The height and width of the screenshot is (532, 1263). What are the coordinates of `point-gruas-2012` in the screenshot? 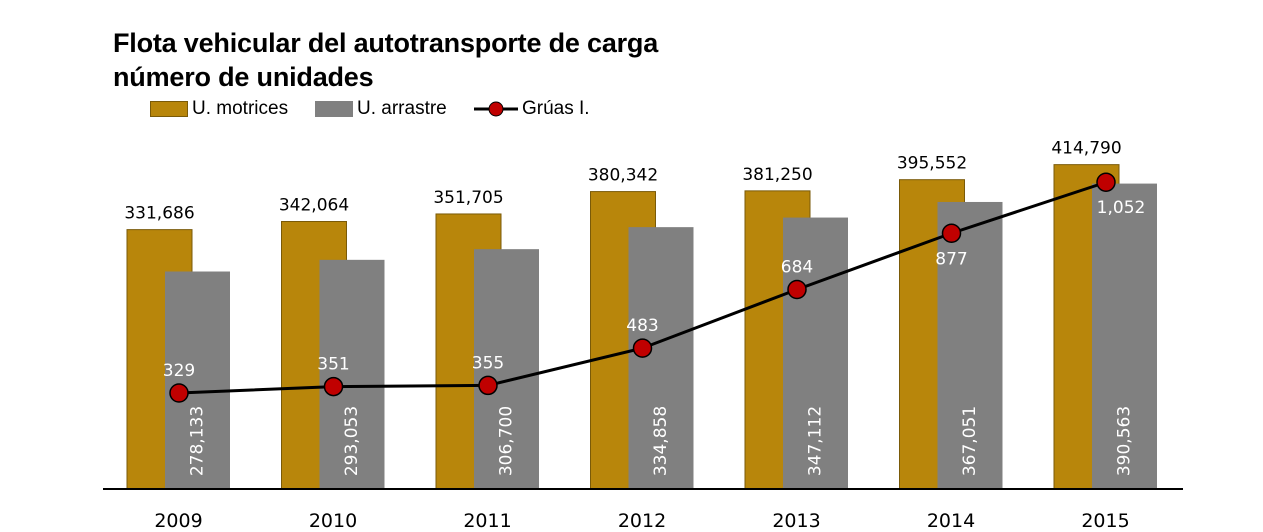 It's located at (642, 348).